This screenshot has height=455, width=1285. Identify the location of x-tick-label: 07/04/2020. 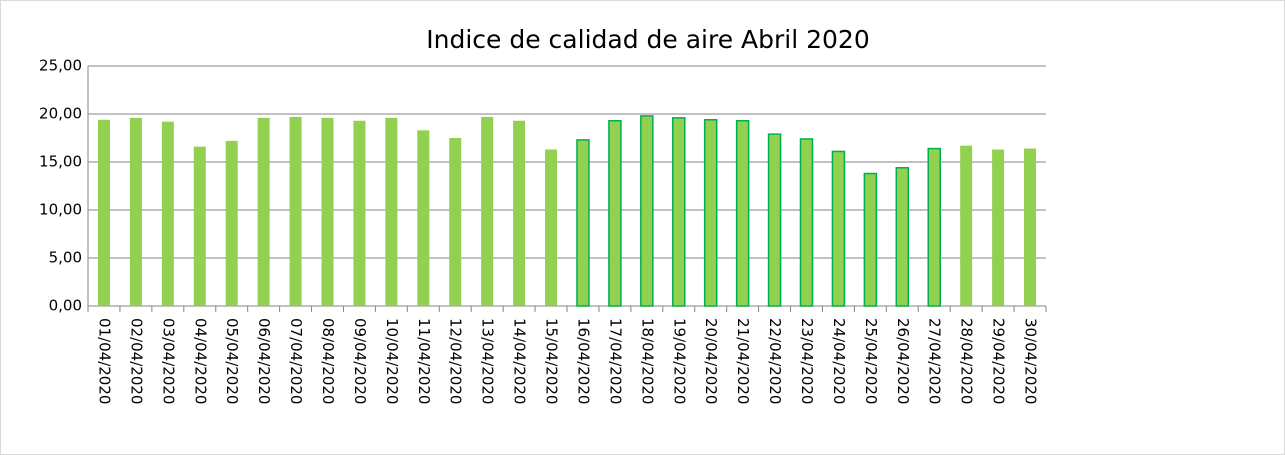
(296, 361).